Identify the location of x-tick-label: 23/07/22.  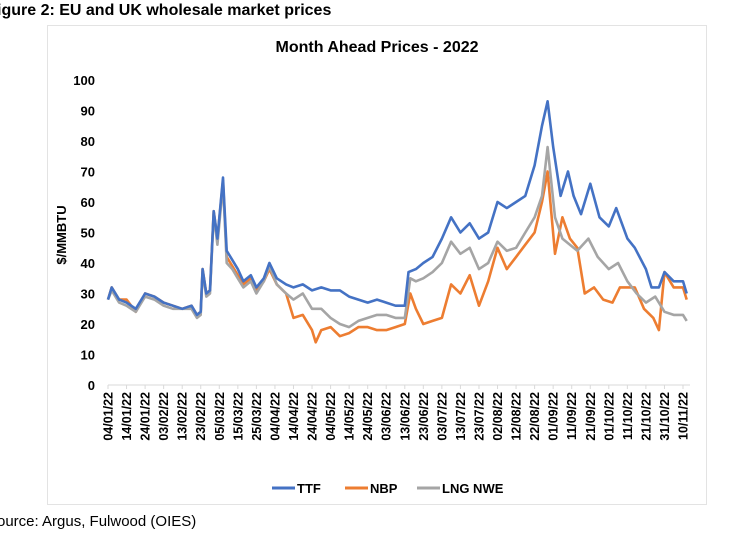
(479, 416).